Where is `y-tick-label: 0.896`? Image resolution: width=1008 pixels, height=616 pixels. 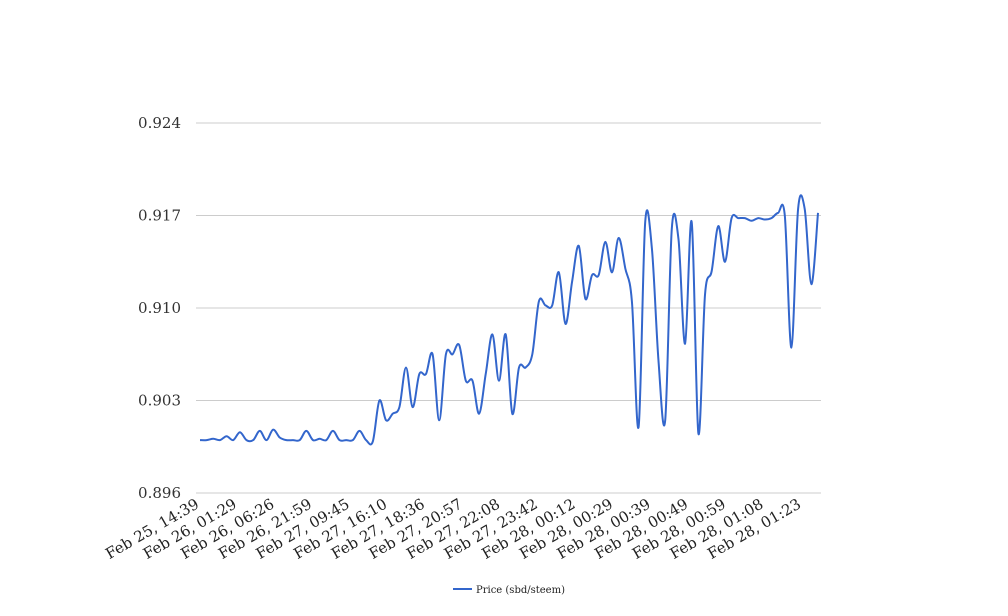
y-tick-label: 0.896 is located at coordinates (159, 493).